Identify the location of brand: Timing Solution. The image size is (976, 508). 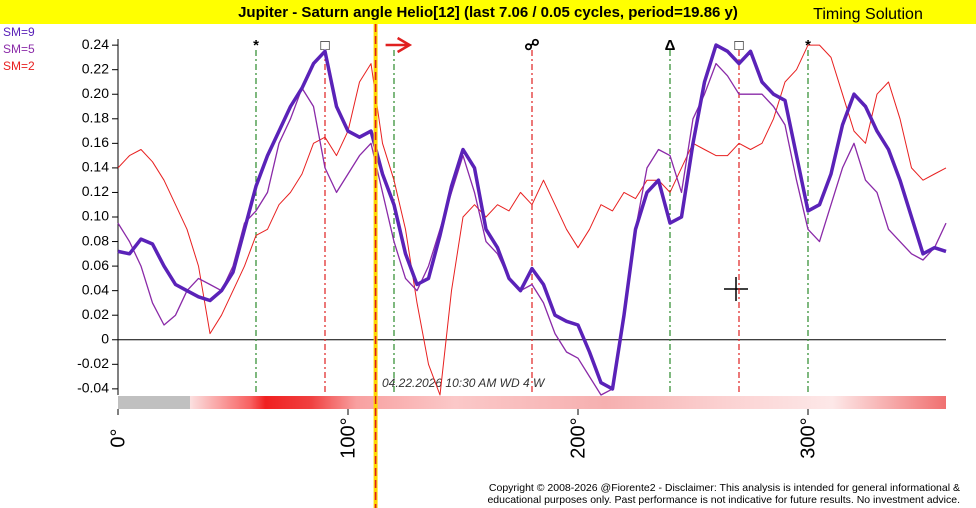
(868, 14).